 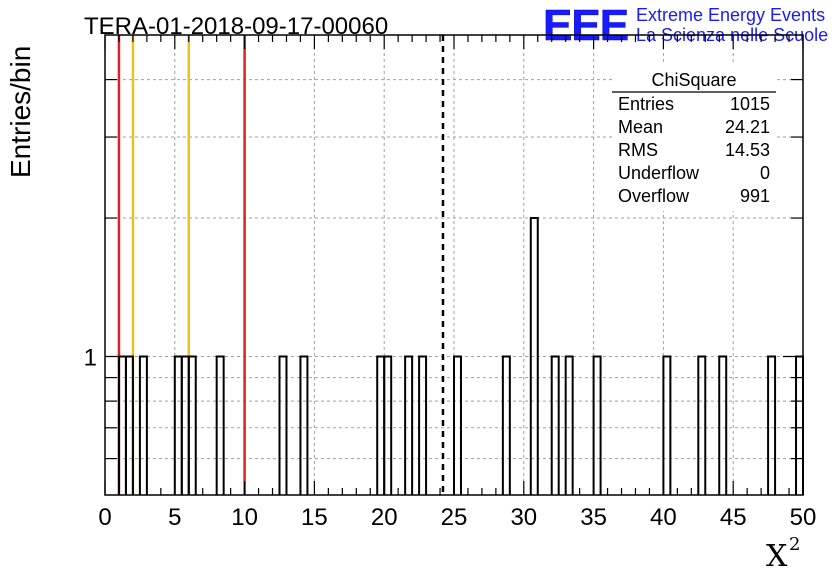 What do you see at coordinates (646, 104) in the screenshot?
I see `stats-label: Entries` at bounding box center [646, 104].